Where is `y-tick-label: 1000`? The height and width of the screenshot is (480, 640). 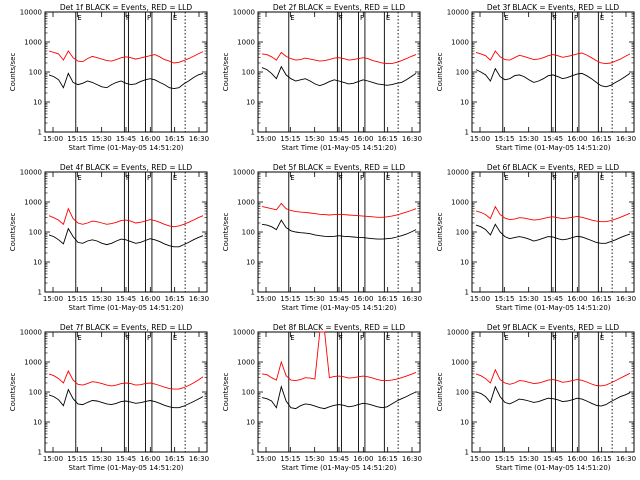
y-tick-label: 1000 is located at coordinates (460, 203).